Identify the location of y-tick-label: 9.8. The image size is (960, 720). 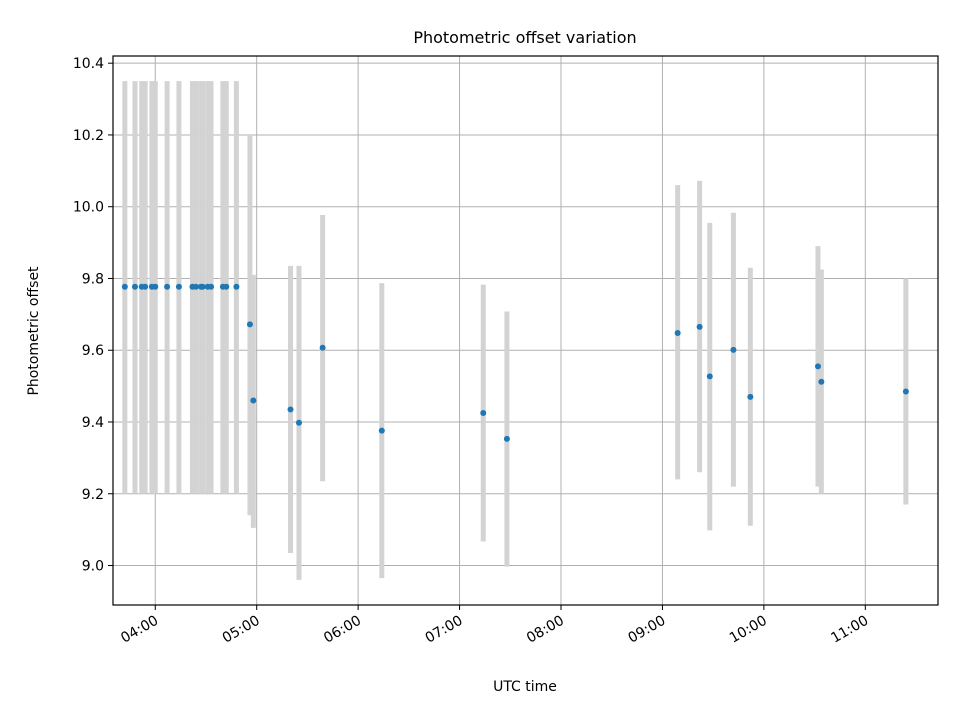
(93, 279).